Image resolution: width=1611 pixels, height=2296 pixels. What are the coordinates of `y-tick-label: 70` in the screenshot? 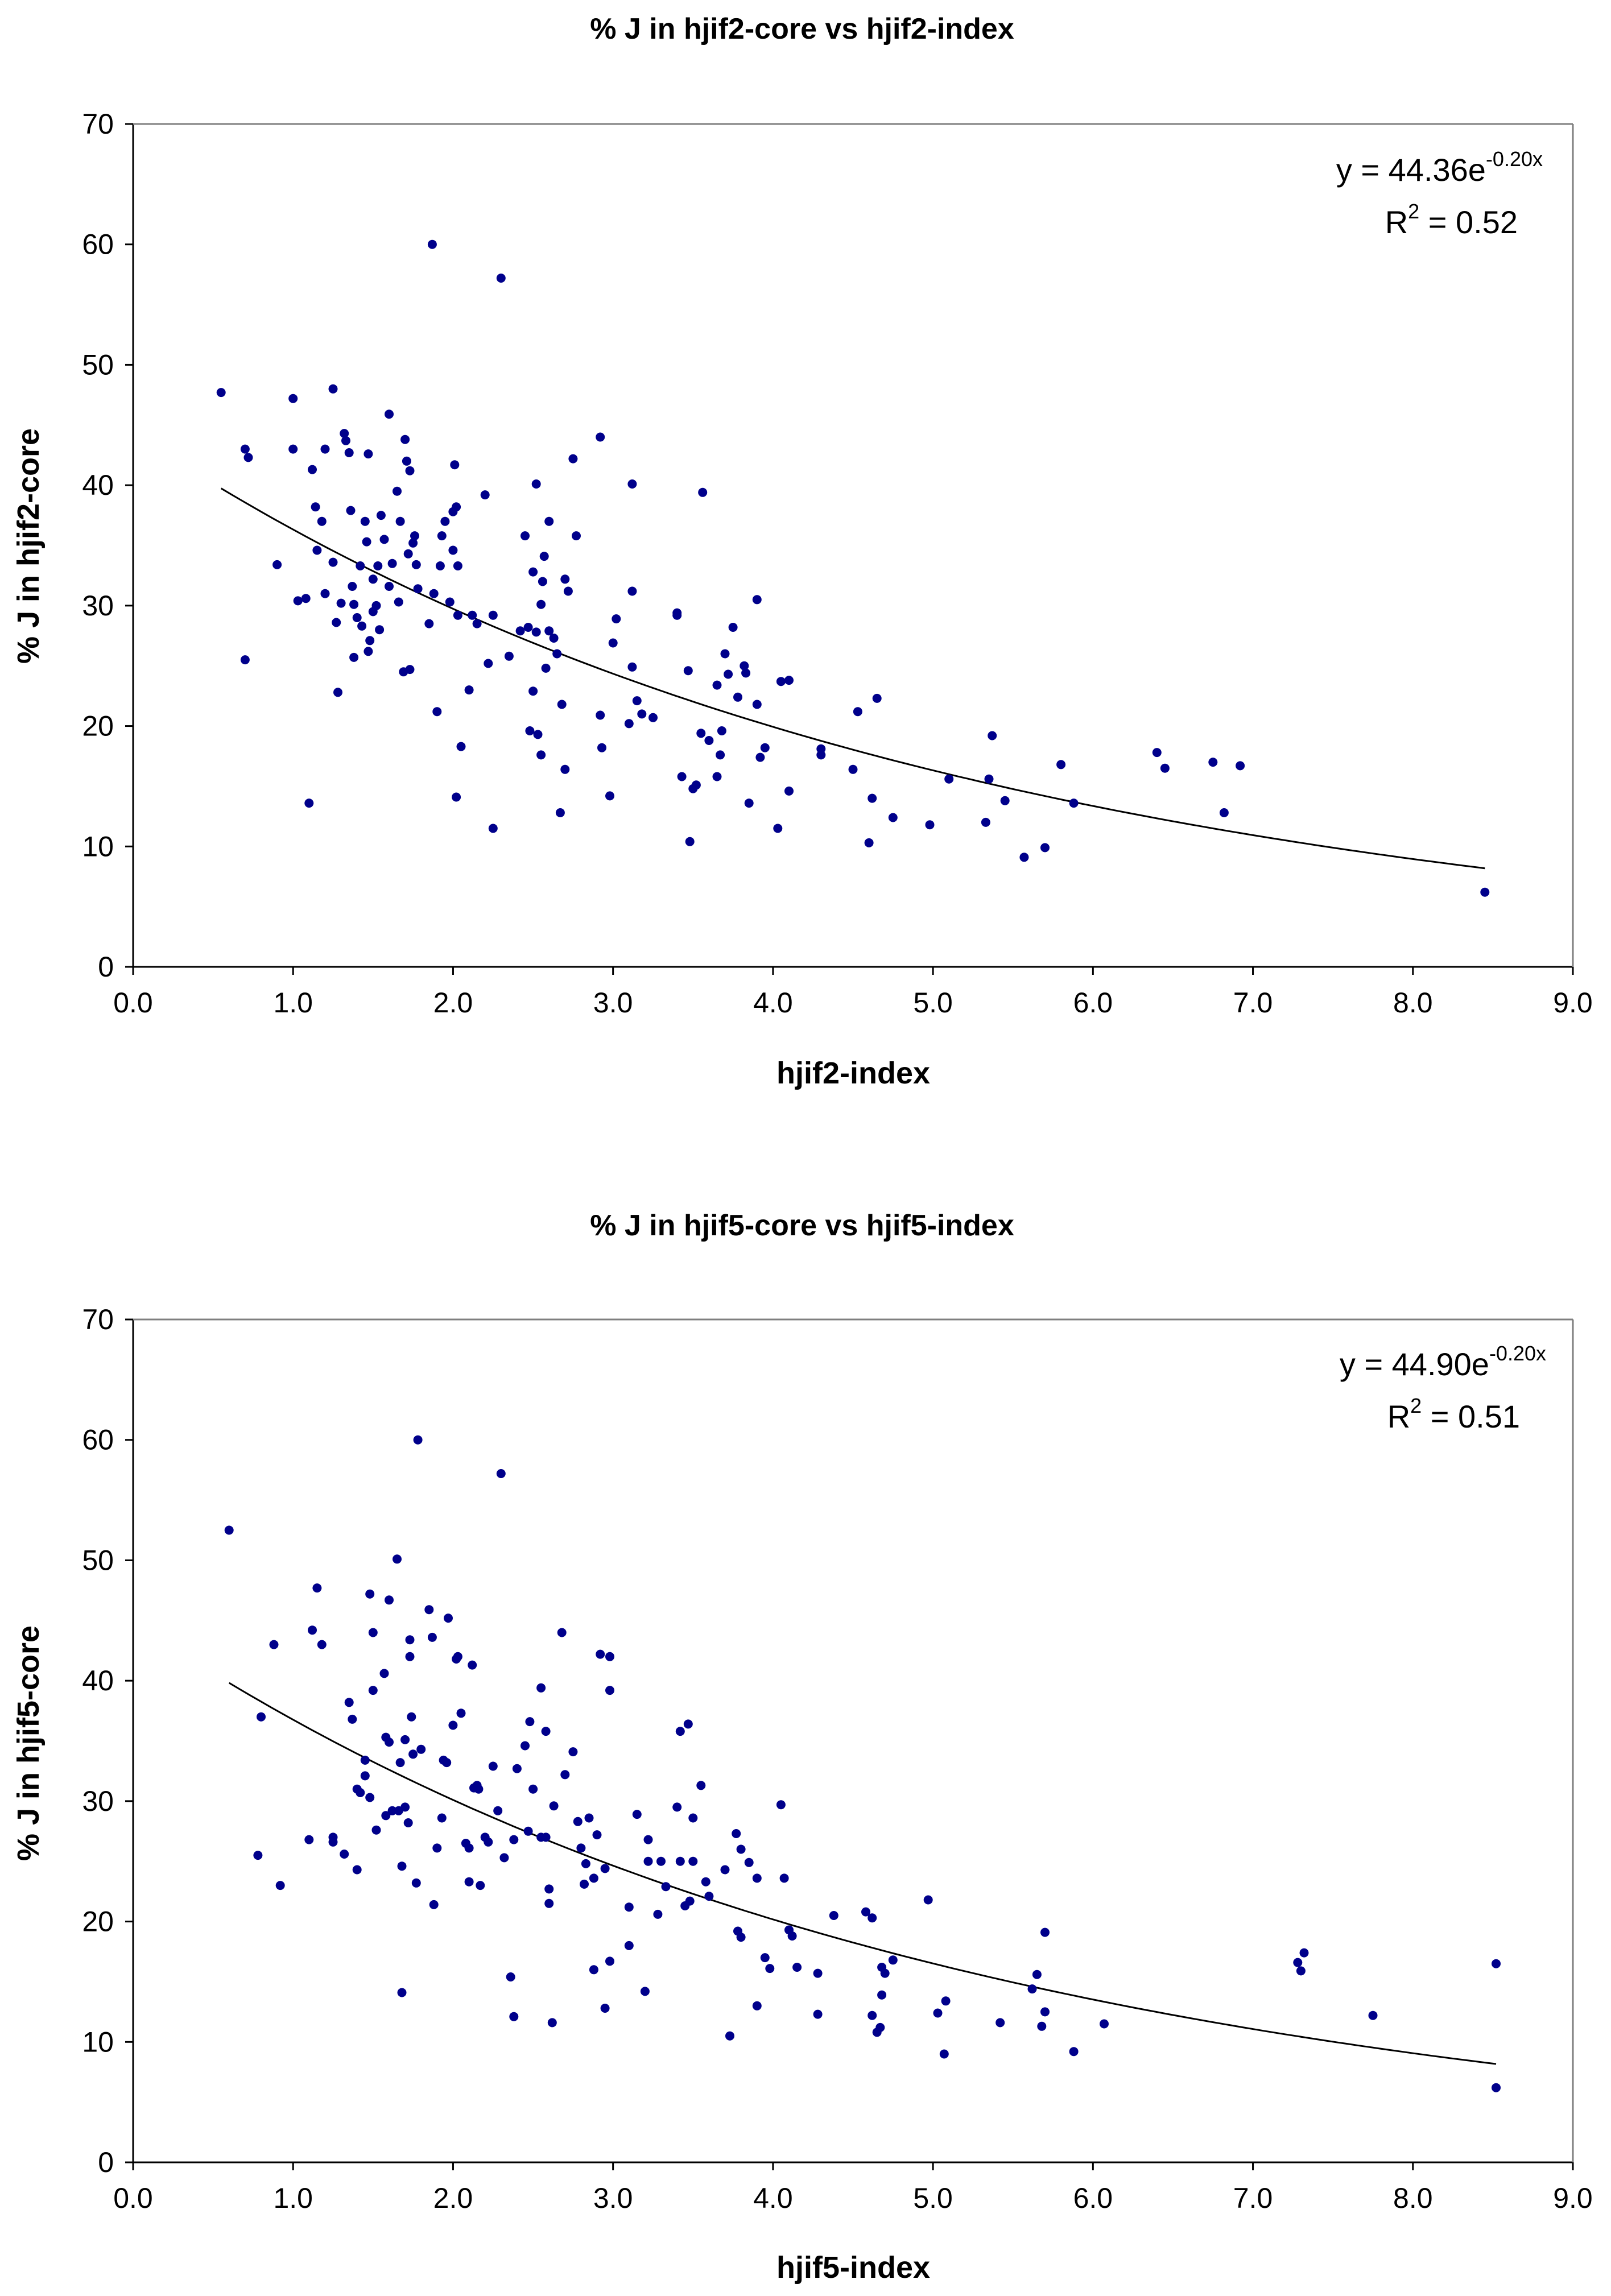 It's located at (98, 1319).